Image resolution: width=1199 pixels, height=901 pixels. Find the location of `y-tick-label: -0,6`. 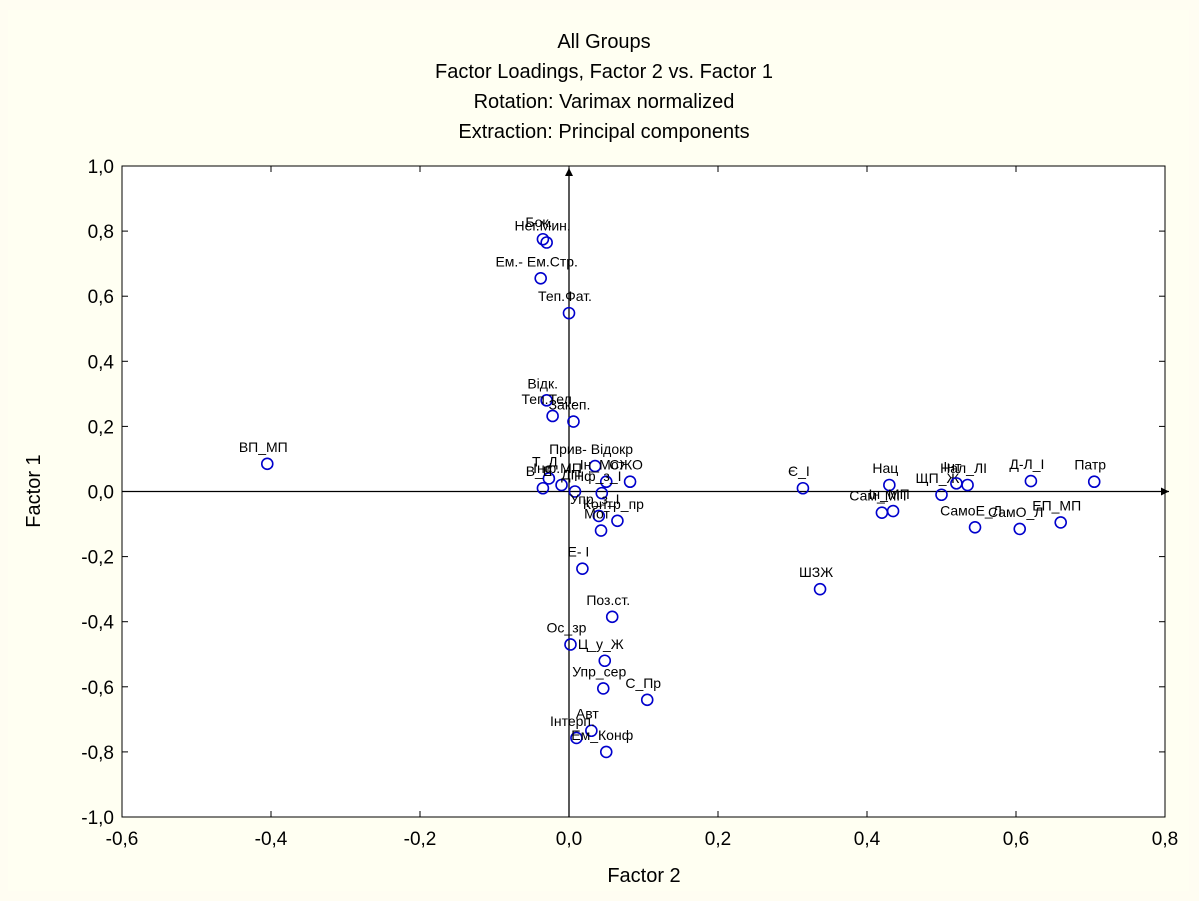

y-tick-label: -0,6 is located at coordinates (97, 688).